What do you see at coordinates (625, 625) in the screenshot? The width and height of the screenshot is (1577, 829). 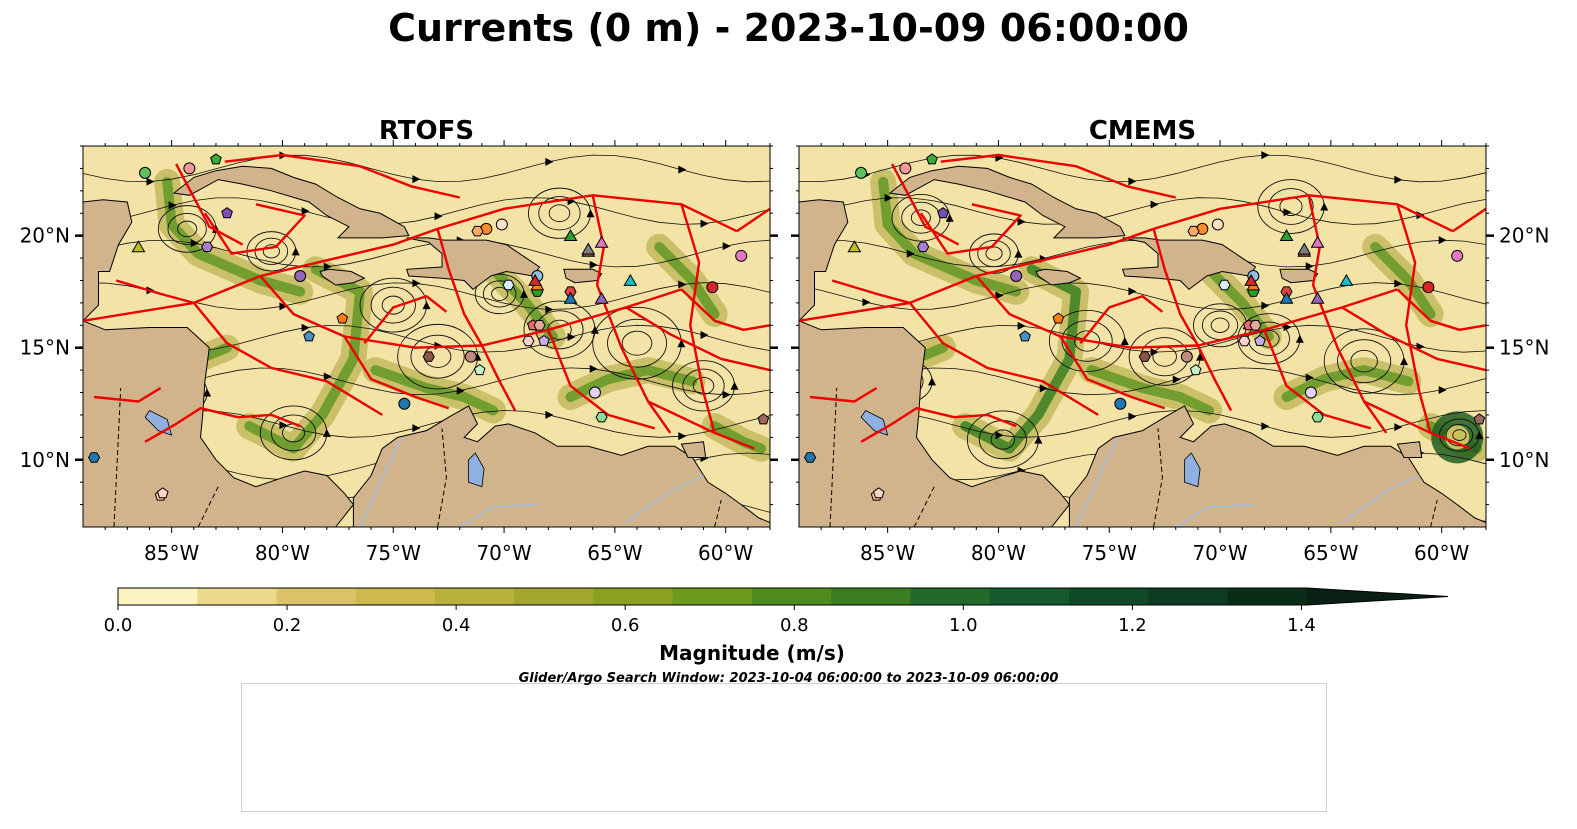 I see `colorbar-tick-label: 0.6` at bounding box center [625, 625].